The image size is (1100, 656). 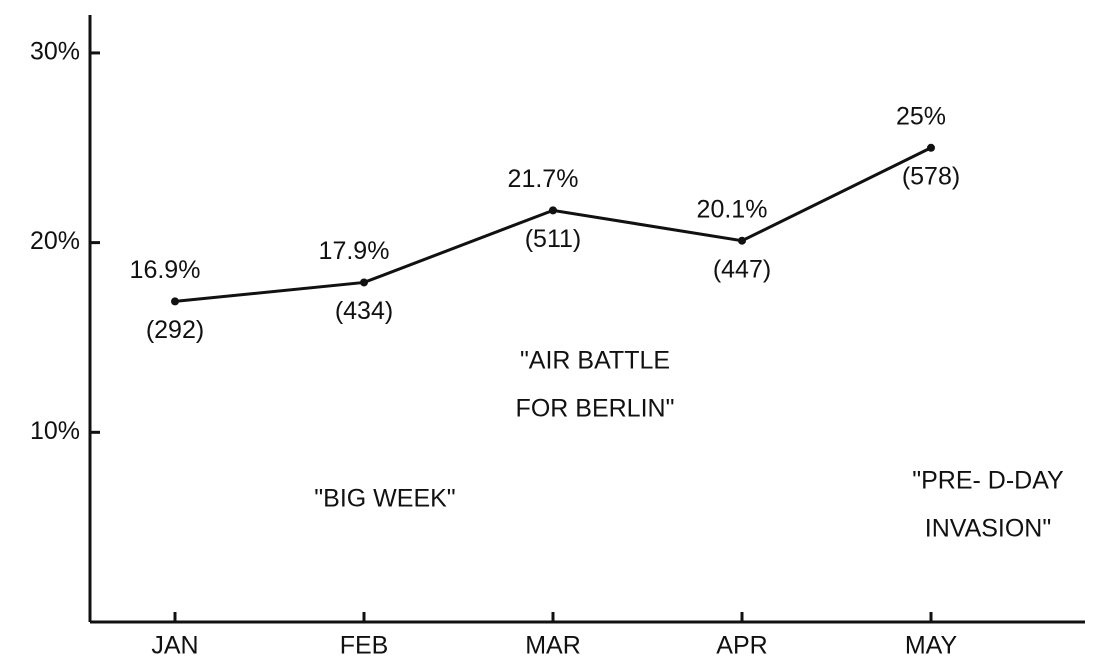 What do you see at coordinates (553, 239) in the screenshot?
I see `count-label: (511)` at bounding box center [553, 239].